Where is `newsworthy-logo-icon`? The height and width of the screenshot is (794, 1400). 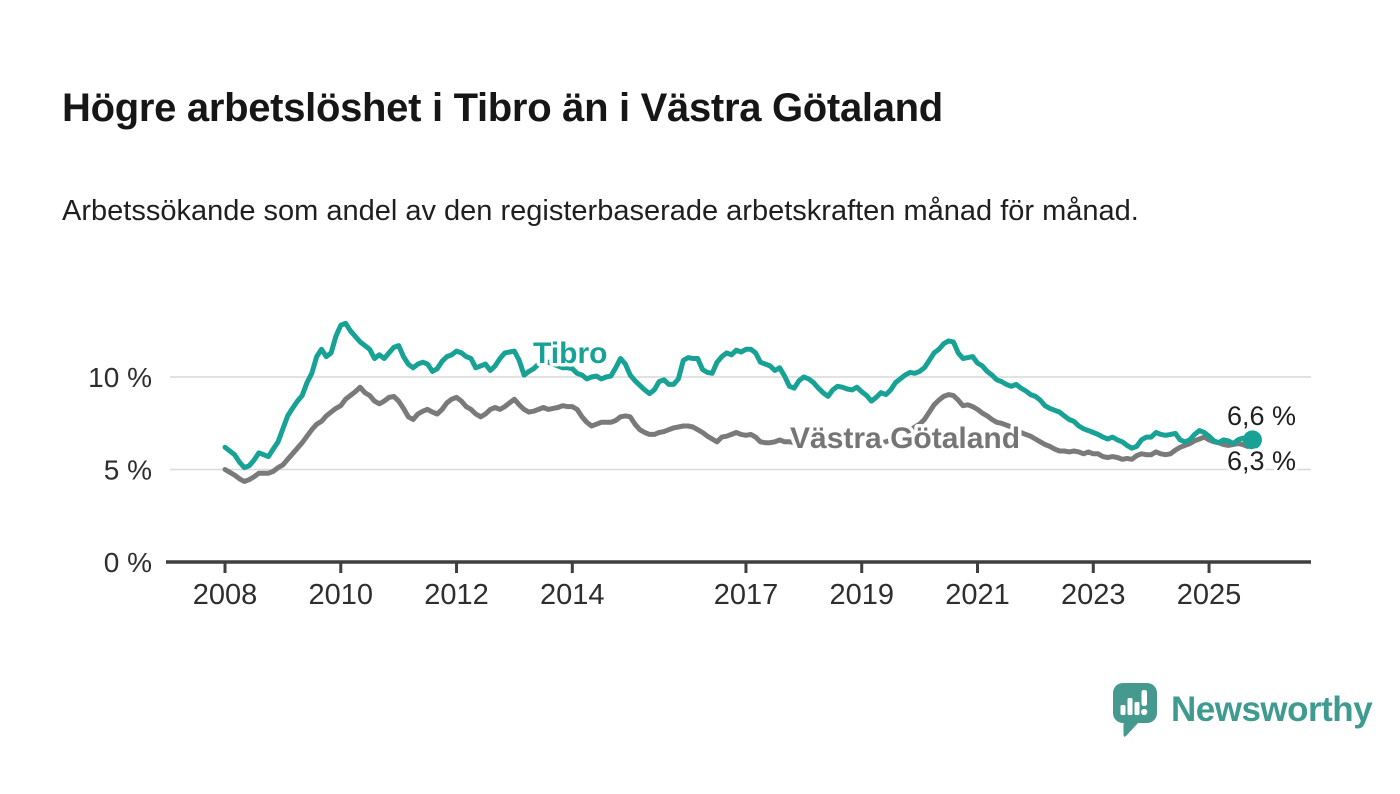
newsworthy-logo-icon is located at coordinates (1135, 710).